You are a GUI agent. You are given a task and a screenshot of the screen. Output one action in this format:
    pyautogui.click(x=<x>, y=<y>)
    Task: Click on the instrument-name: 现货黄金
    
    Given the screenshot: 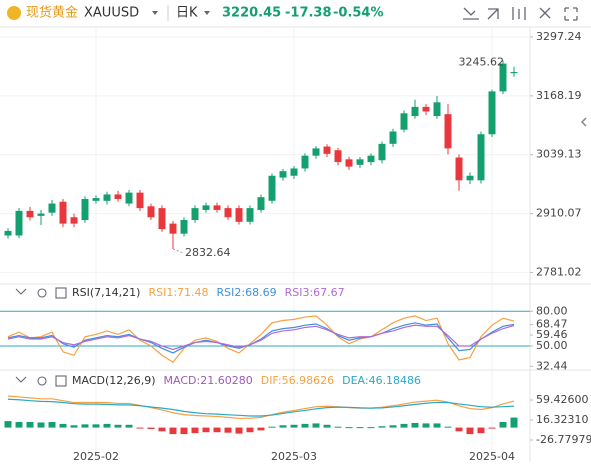 What is the action you would take?
    pyautogui.click(x=52, y=13)
    